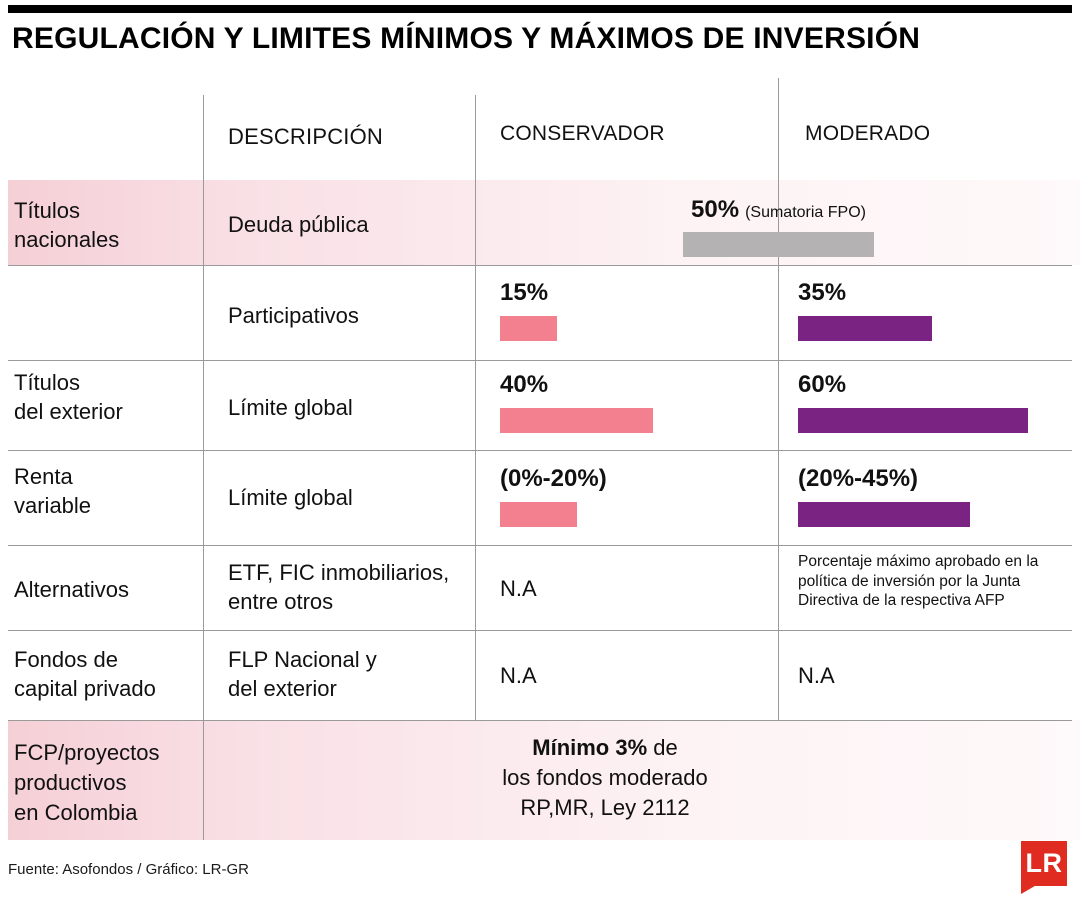 Image resolution: width=1080 pixels, height=900 pixels. I want to click on category-line: variable, so click(53, 505).